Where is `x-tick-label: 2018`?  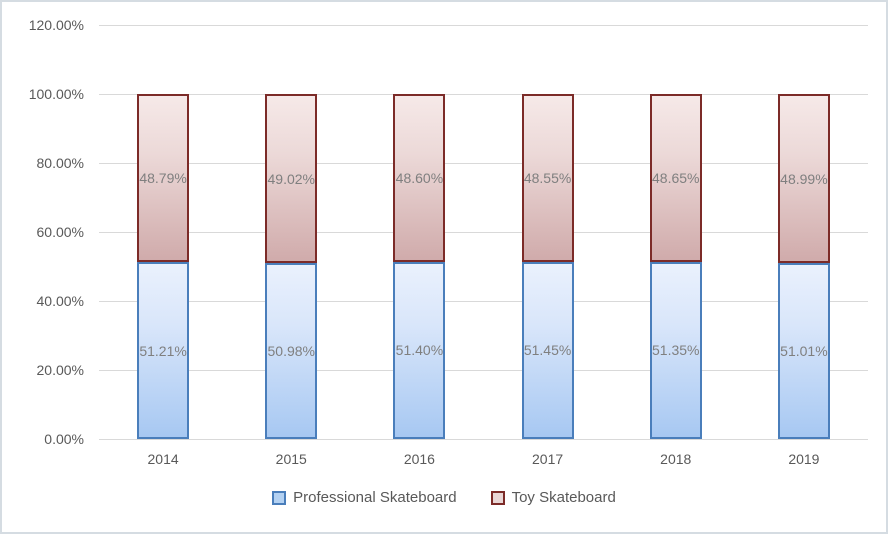 x-tick-label: 2018 is located at coordinates (676, 459).